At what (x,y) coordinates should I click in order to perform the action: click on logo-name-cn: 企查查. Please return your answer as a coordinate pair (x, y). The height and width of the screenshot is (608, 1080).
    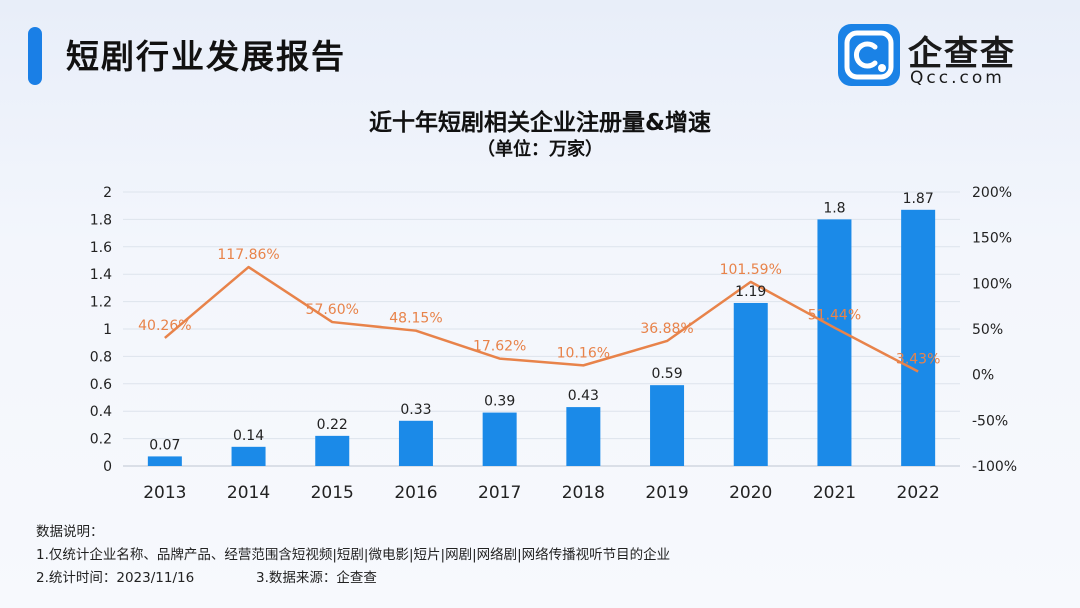
    Looking at the image, I should click on (962, 54).